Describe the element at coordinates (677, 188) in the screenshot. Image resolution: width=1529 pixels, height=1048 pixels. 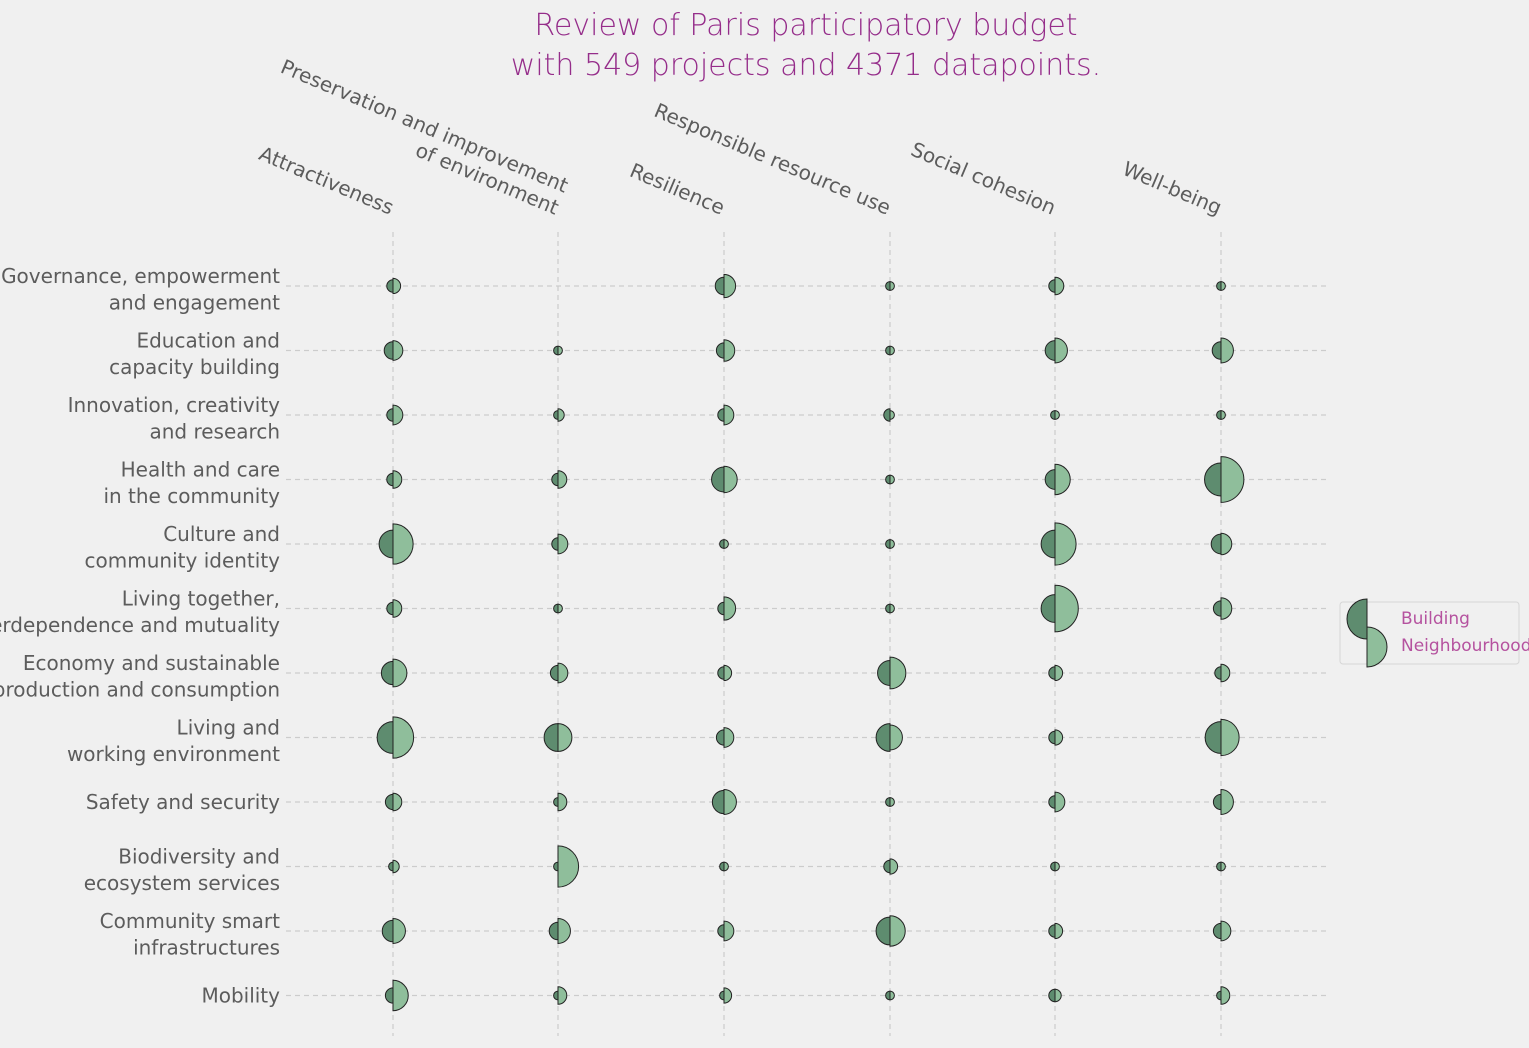
I see `column-label: Resilience` at that location.